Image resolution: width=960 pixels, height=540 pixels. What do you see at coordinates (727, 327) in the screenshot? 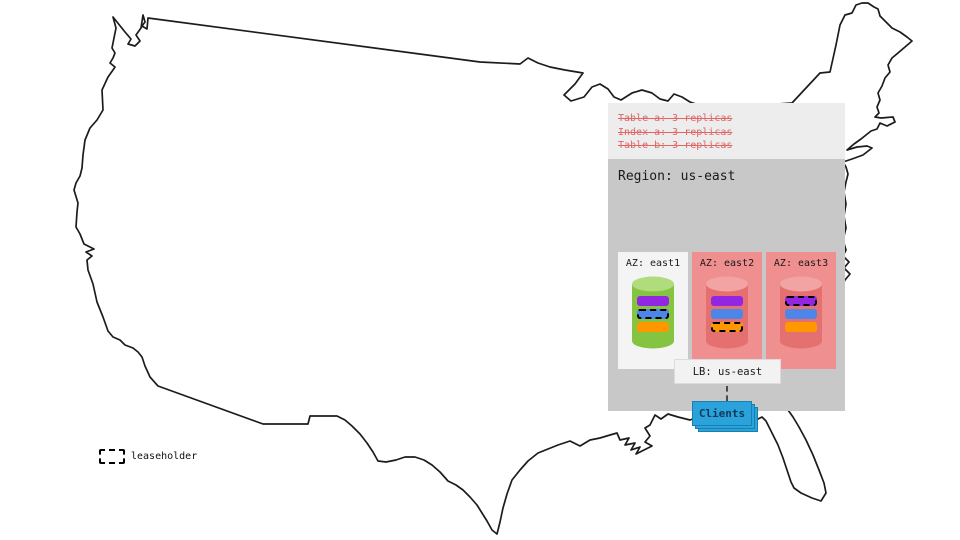
I see `replica-bar-orange-leaseholder` at bounding box center [727, 327].